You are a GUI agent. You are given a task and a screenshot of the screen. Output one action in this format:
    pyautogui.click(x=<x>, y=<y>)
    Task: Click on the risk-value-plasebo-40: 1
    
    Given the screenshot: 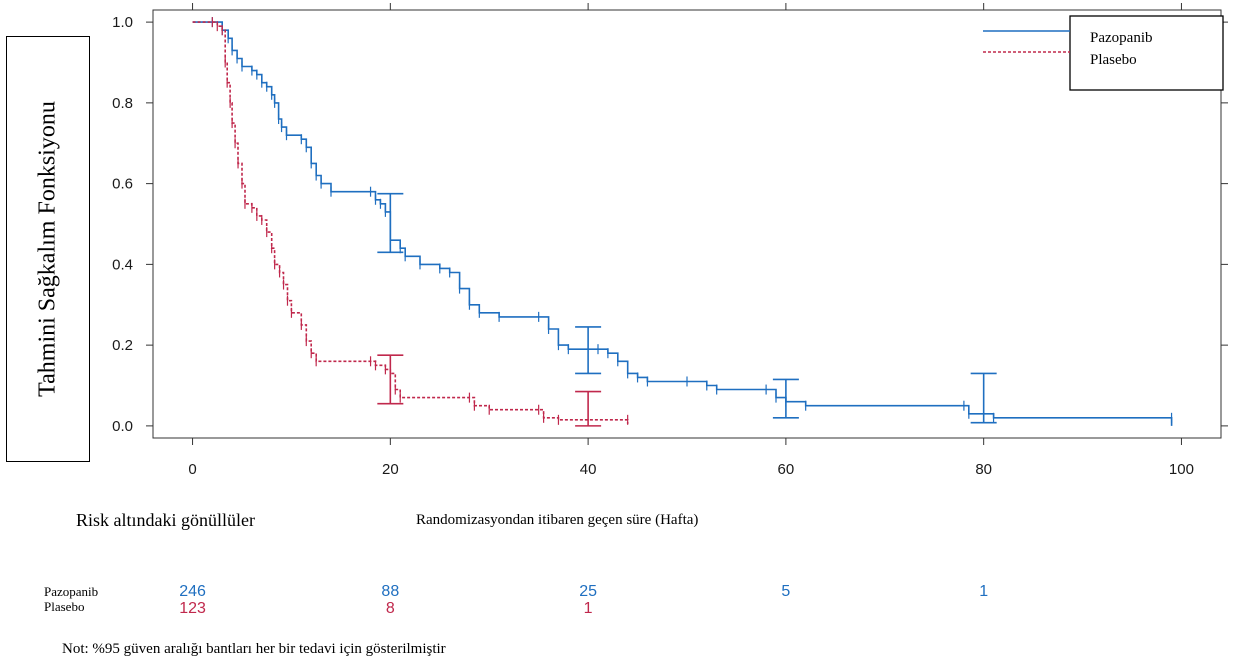 What is the action you would take?
    pyautogui.click(x=588, y=608)
    